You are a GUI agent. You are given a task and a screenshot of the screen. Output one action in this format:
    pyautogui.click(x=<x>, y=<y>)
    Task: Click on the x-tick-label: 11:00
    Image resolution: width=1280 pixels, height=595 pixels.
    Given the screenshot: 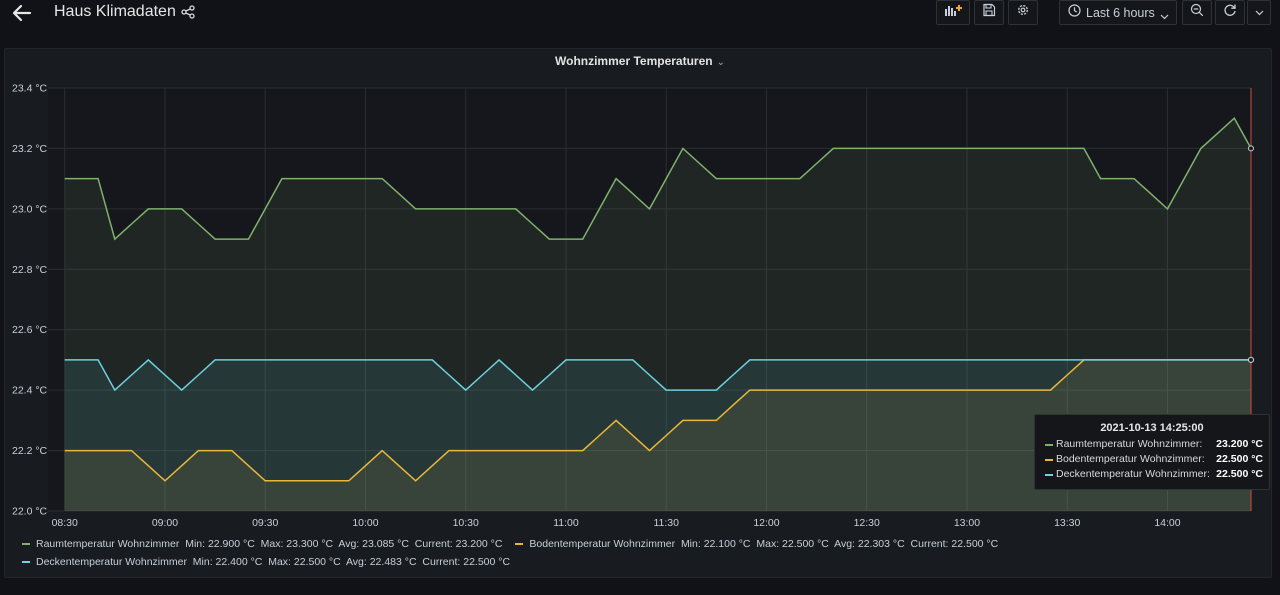 What is the action you would take?
    pyautogui.click(x=566, y=523)
    